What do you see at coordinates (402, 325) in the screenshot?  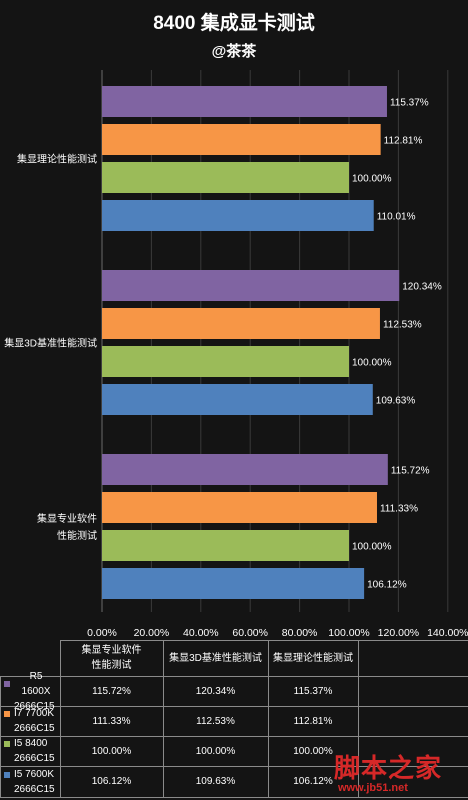 I see `data-label: 112.53%` at bounding box center [402, 325].